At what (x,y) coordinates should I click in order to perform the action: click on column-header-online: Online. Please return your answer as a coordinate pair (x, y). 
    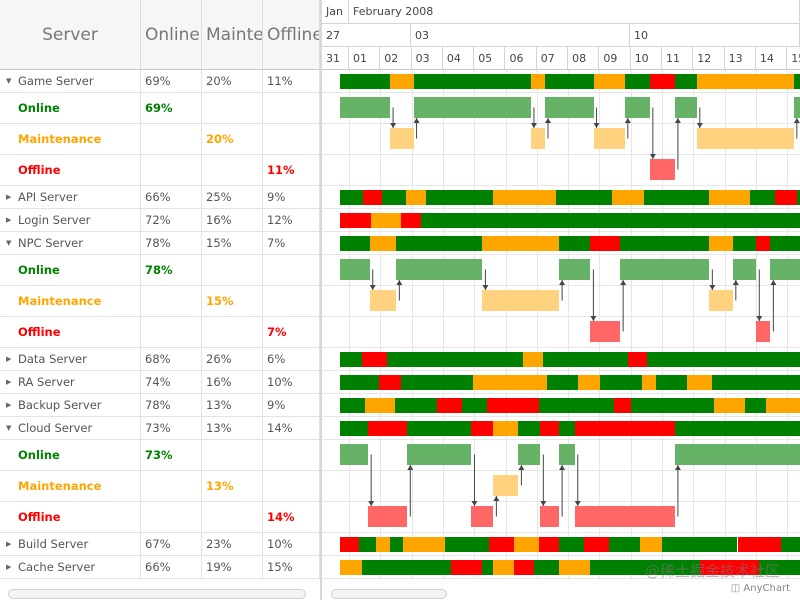
    Looking at the image, I should click on (171, 35).